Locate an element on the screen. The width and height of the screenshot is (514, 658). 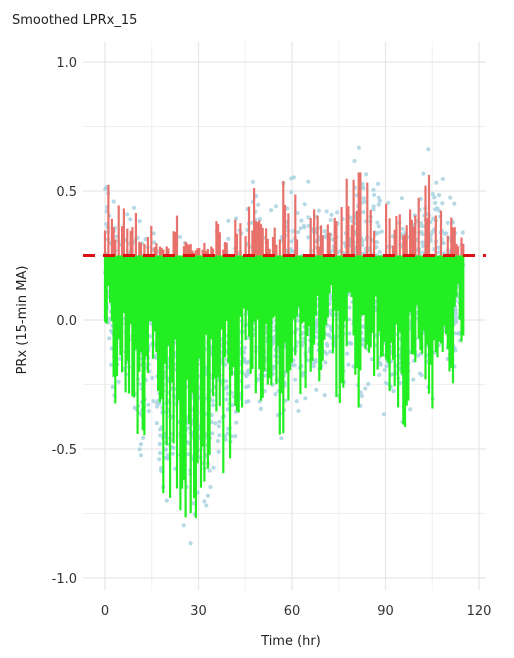
x-tick-label: 0 is located at coordinates (105, 611).